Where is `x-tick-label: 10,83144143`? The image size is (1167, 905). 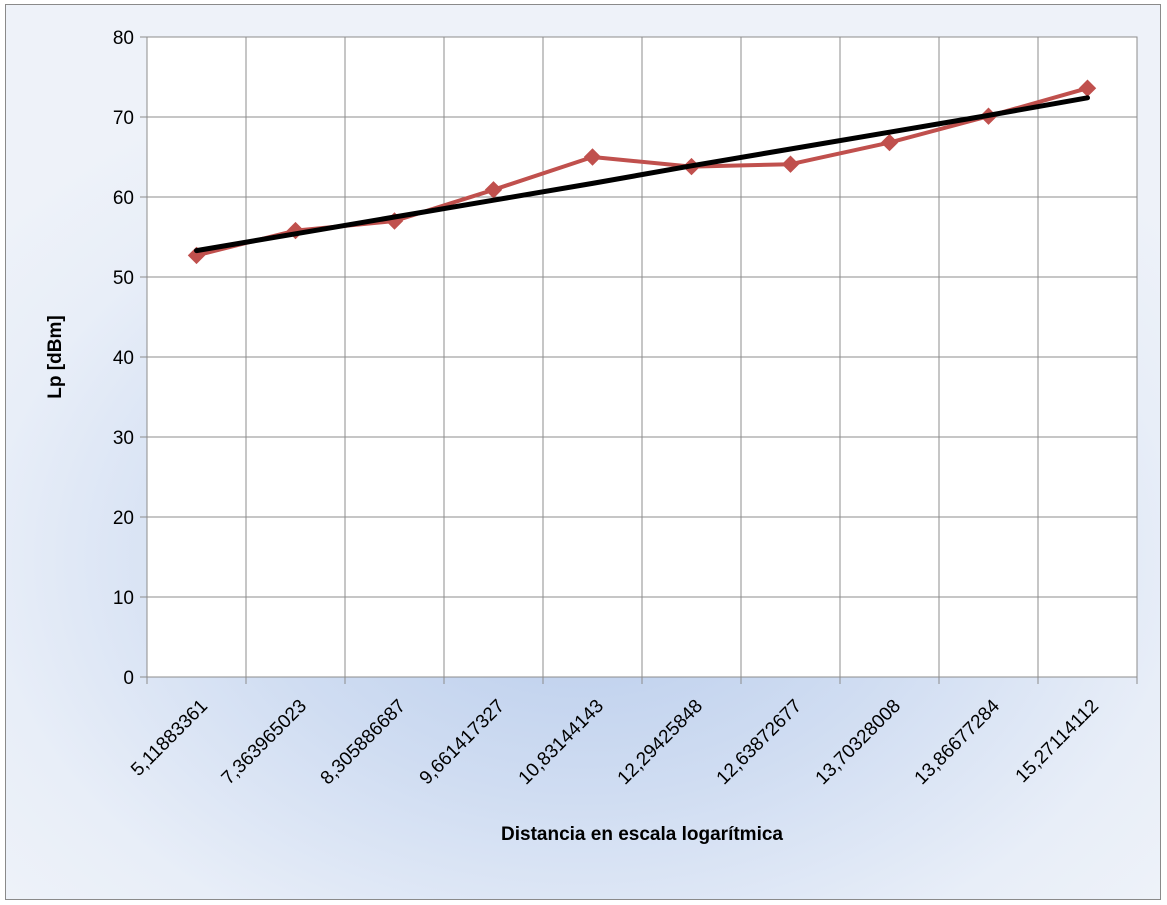 x-tick-label: 10,83144143 is located at coordinates (561, 742).